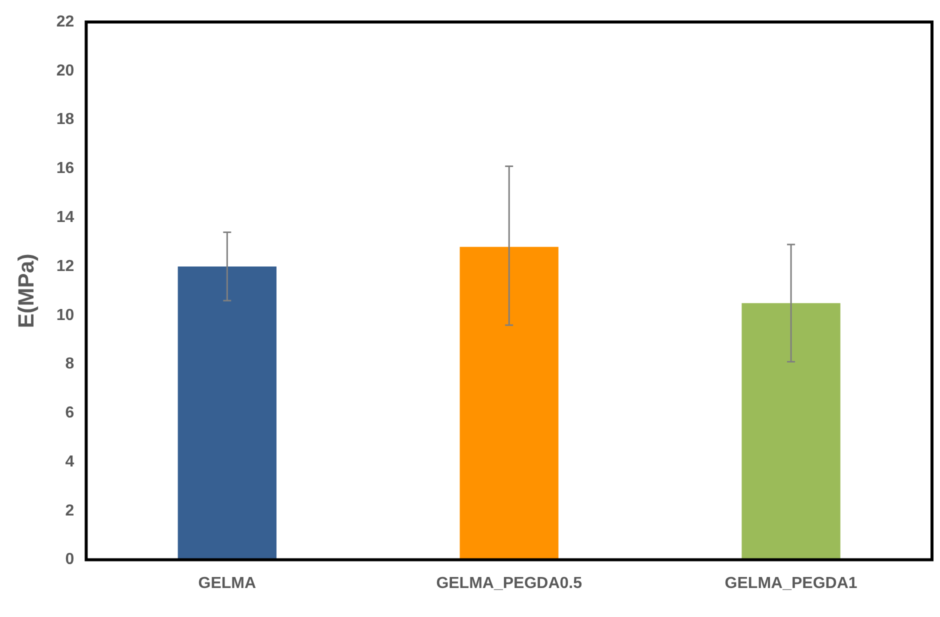  What do you see at coordinates (69, 364) in the screenshot?
I see `y-tick-label: 8` at bounding box center [69, 364].